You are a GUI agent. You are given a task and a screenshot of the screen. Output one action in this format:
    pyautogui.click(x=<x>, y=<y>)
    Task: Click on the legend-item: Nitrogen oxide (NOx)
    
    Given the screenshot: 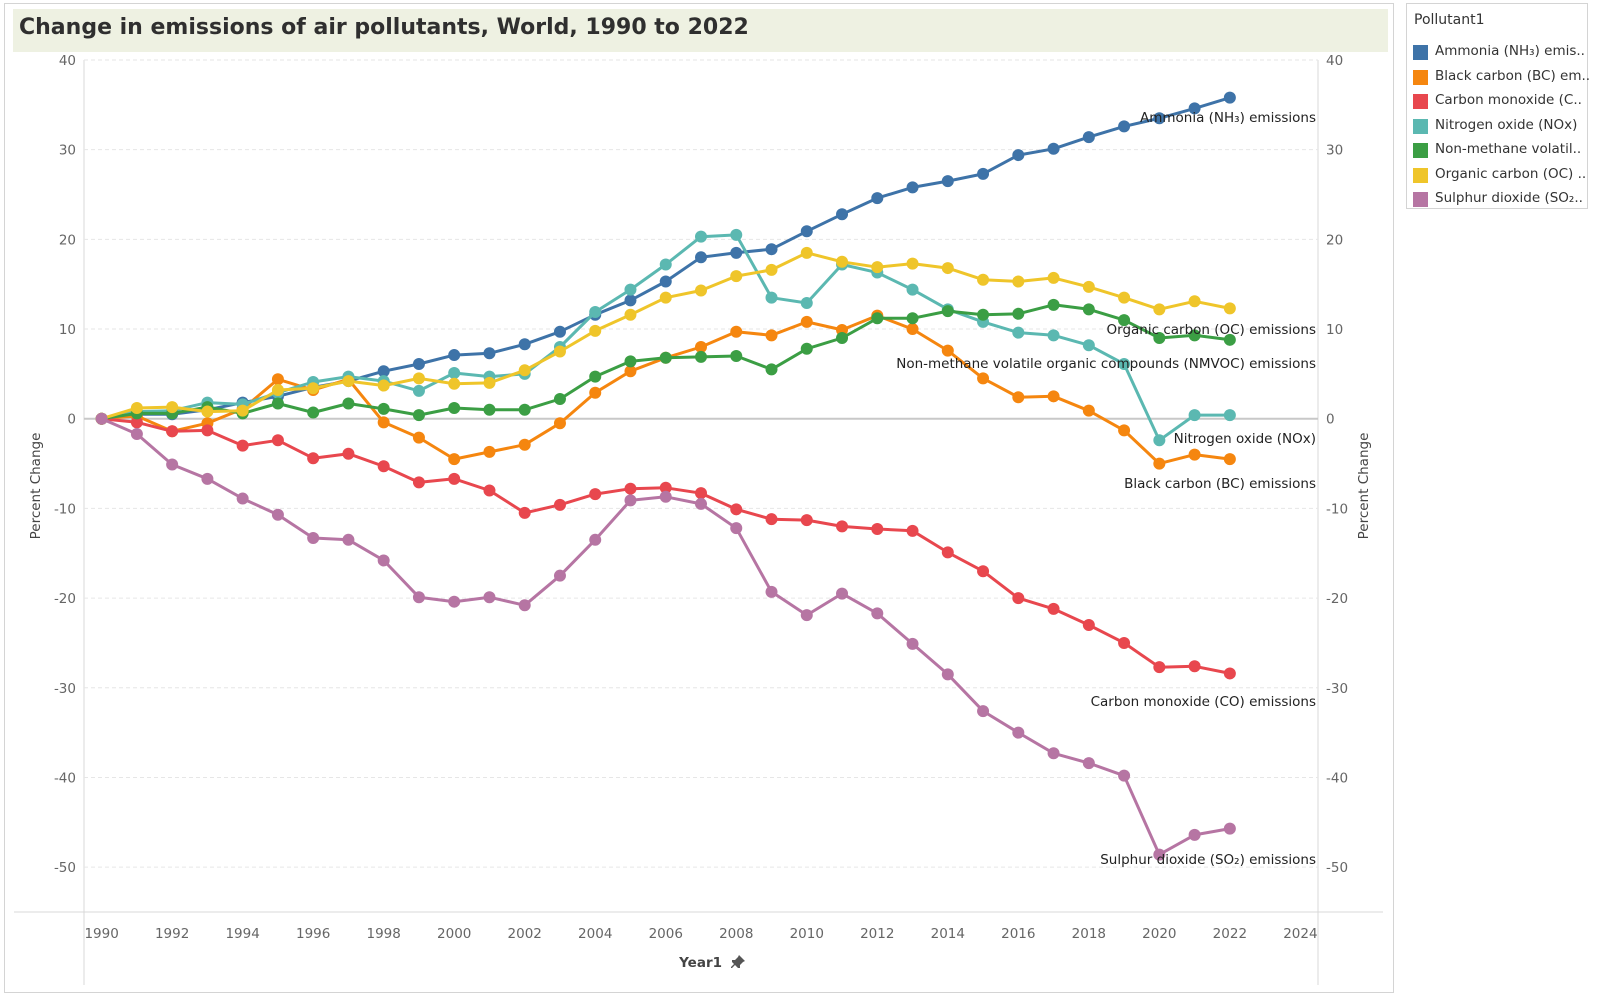 What is the action you would take?
    pyautogui.click(x=1499, y=126)
    